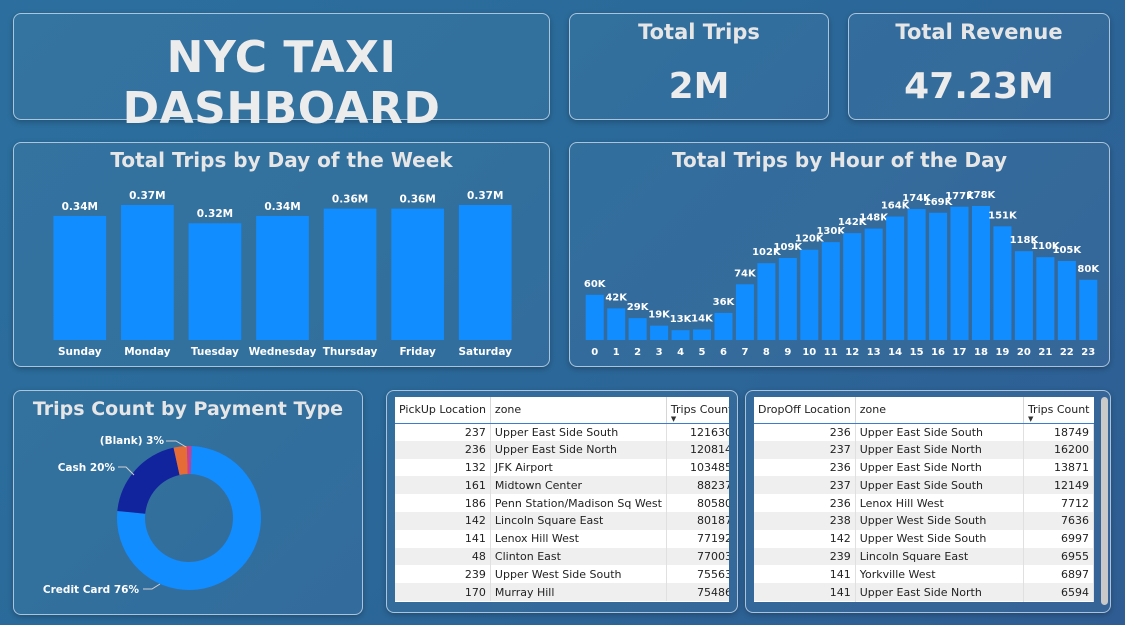 This screenshot has height=625, width=1125. Describe the element at coordinates (80, 352) in the screenshot. I see `x-tick-label: Sunday` at that location.